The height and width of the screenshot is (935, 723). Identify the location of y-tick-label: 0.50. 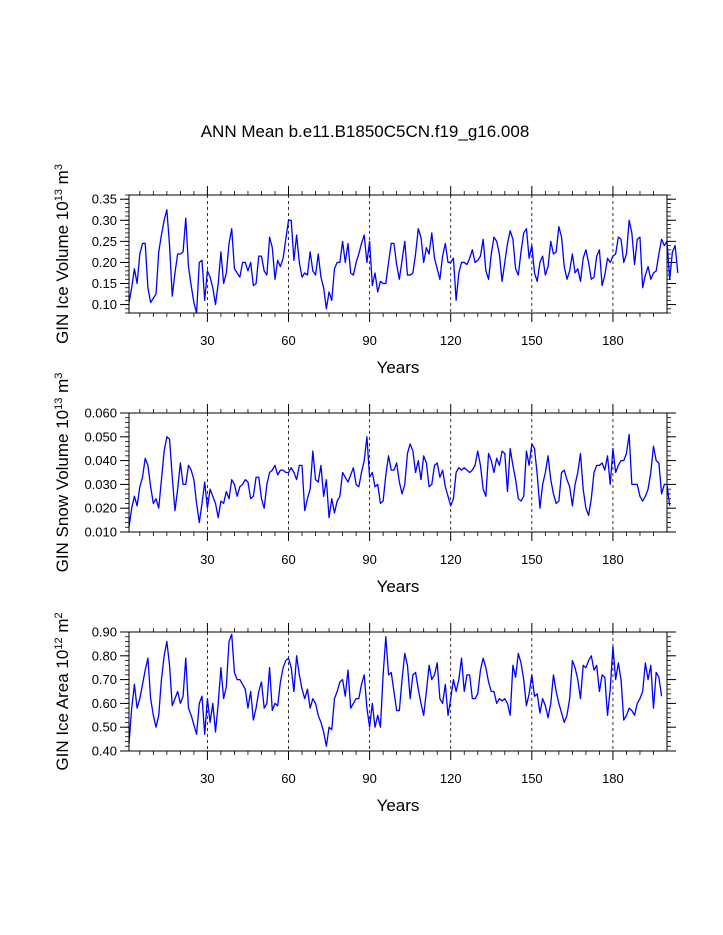
(104, 727).